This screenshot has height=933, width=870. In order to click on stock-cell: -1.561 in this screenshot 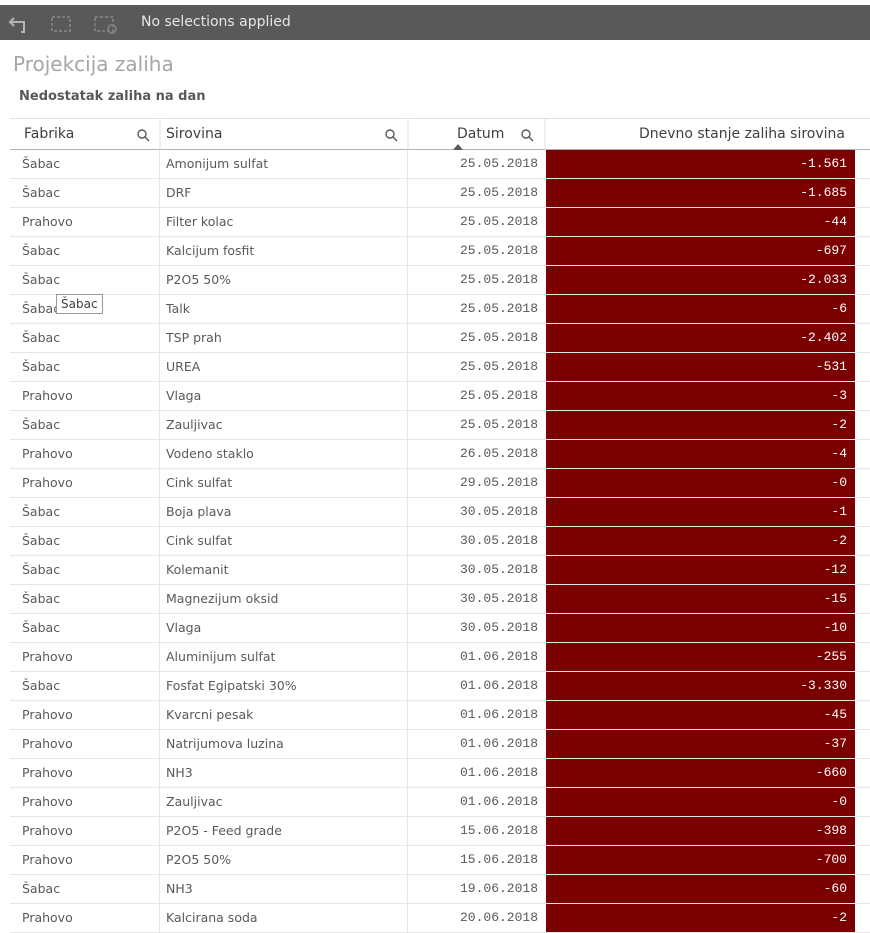, I will do `click(700, 164)`.